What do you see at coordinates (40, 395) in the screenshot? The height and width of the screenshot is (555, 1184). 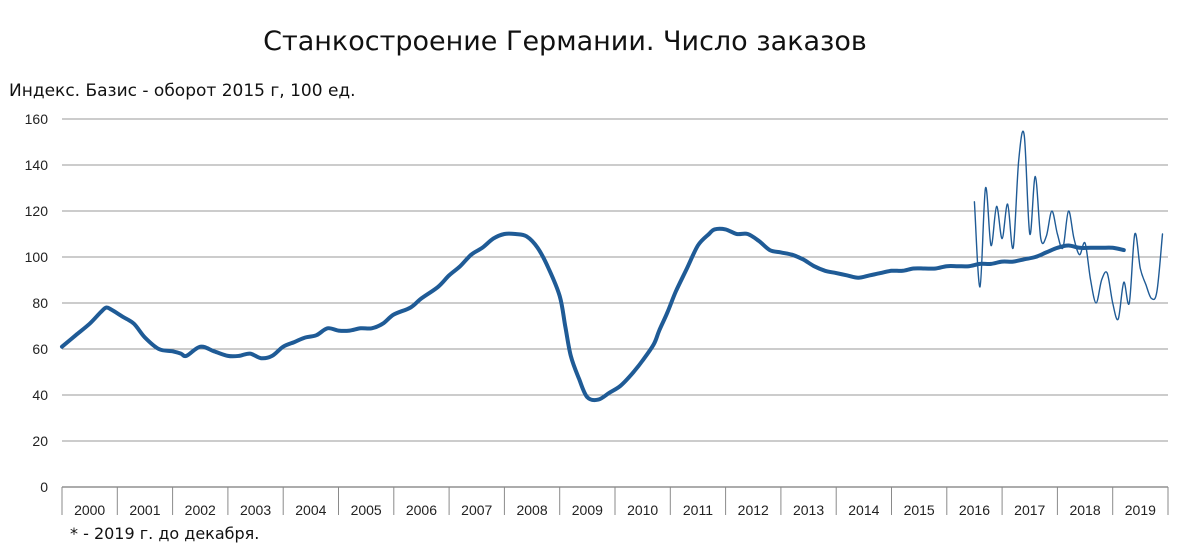 I see `y-tick-label: 40` at bounding box center [40, 395].